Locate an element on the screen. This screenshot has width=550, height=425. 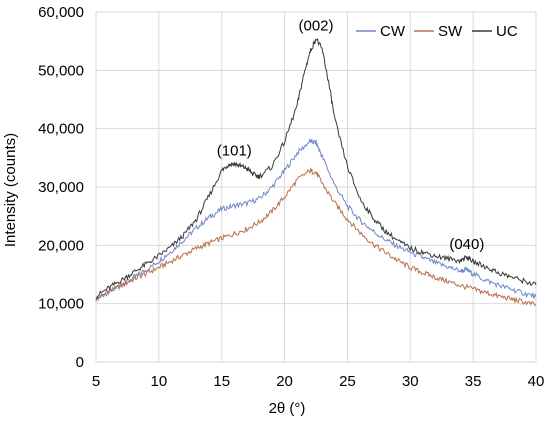
y-tick-label: 50,000 is located at coordinates (61, 70).